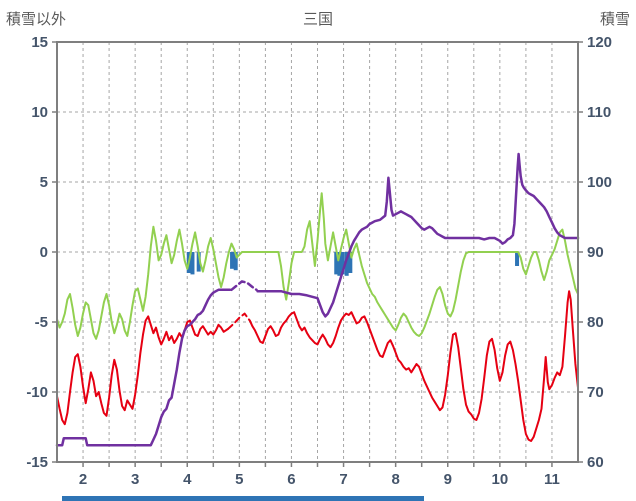 This screenshot has width=636, height=501. What do you see at coordinates (595, 322) in the screenshot?
I see `y-right-tick-label: 80` at bounding box center [595, 322].